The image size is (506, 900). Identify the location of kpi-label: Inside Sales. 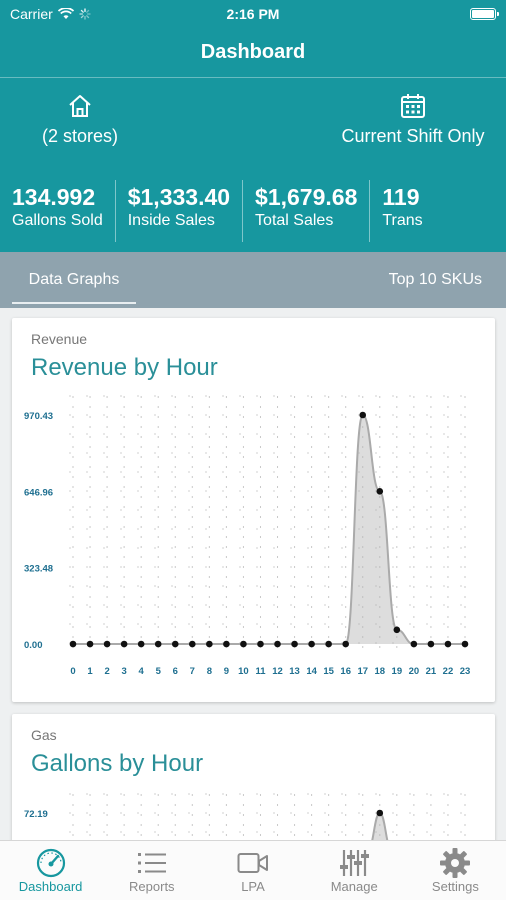
(171, 220).